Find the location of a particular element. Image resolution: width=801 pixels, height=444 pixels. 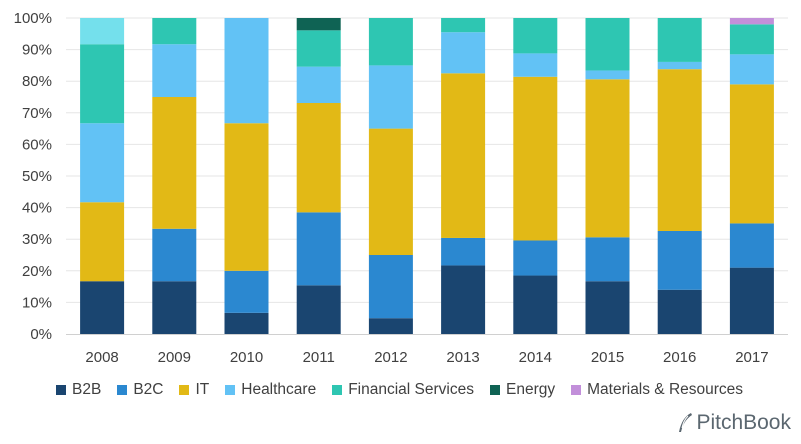

bar-stack-2014 is located at coordinates (535, 176).